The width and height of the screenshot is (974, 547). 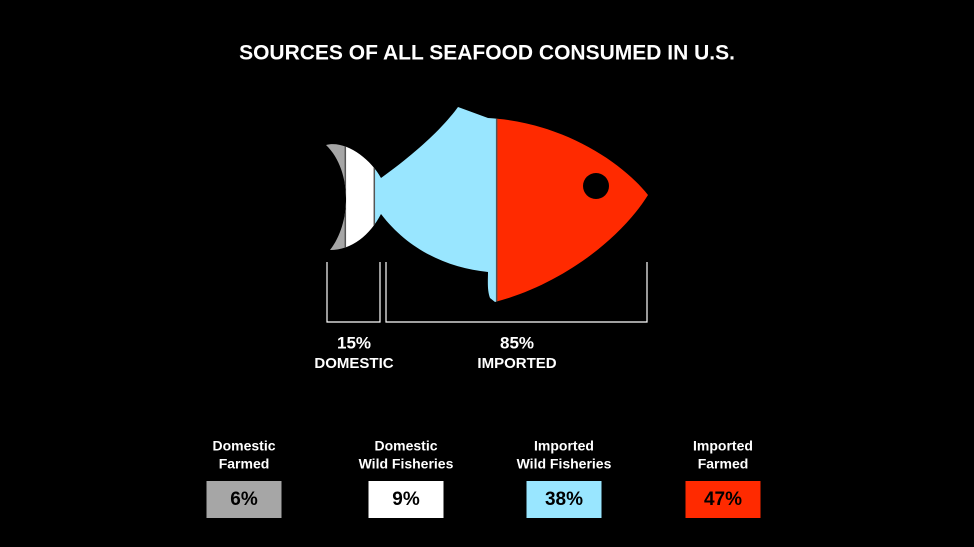 I want to click on title: SOURCES OF ALL SEAFOOD CONSUMED IN U.S., so click(x=487, y=53).